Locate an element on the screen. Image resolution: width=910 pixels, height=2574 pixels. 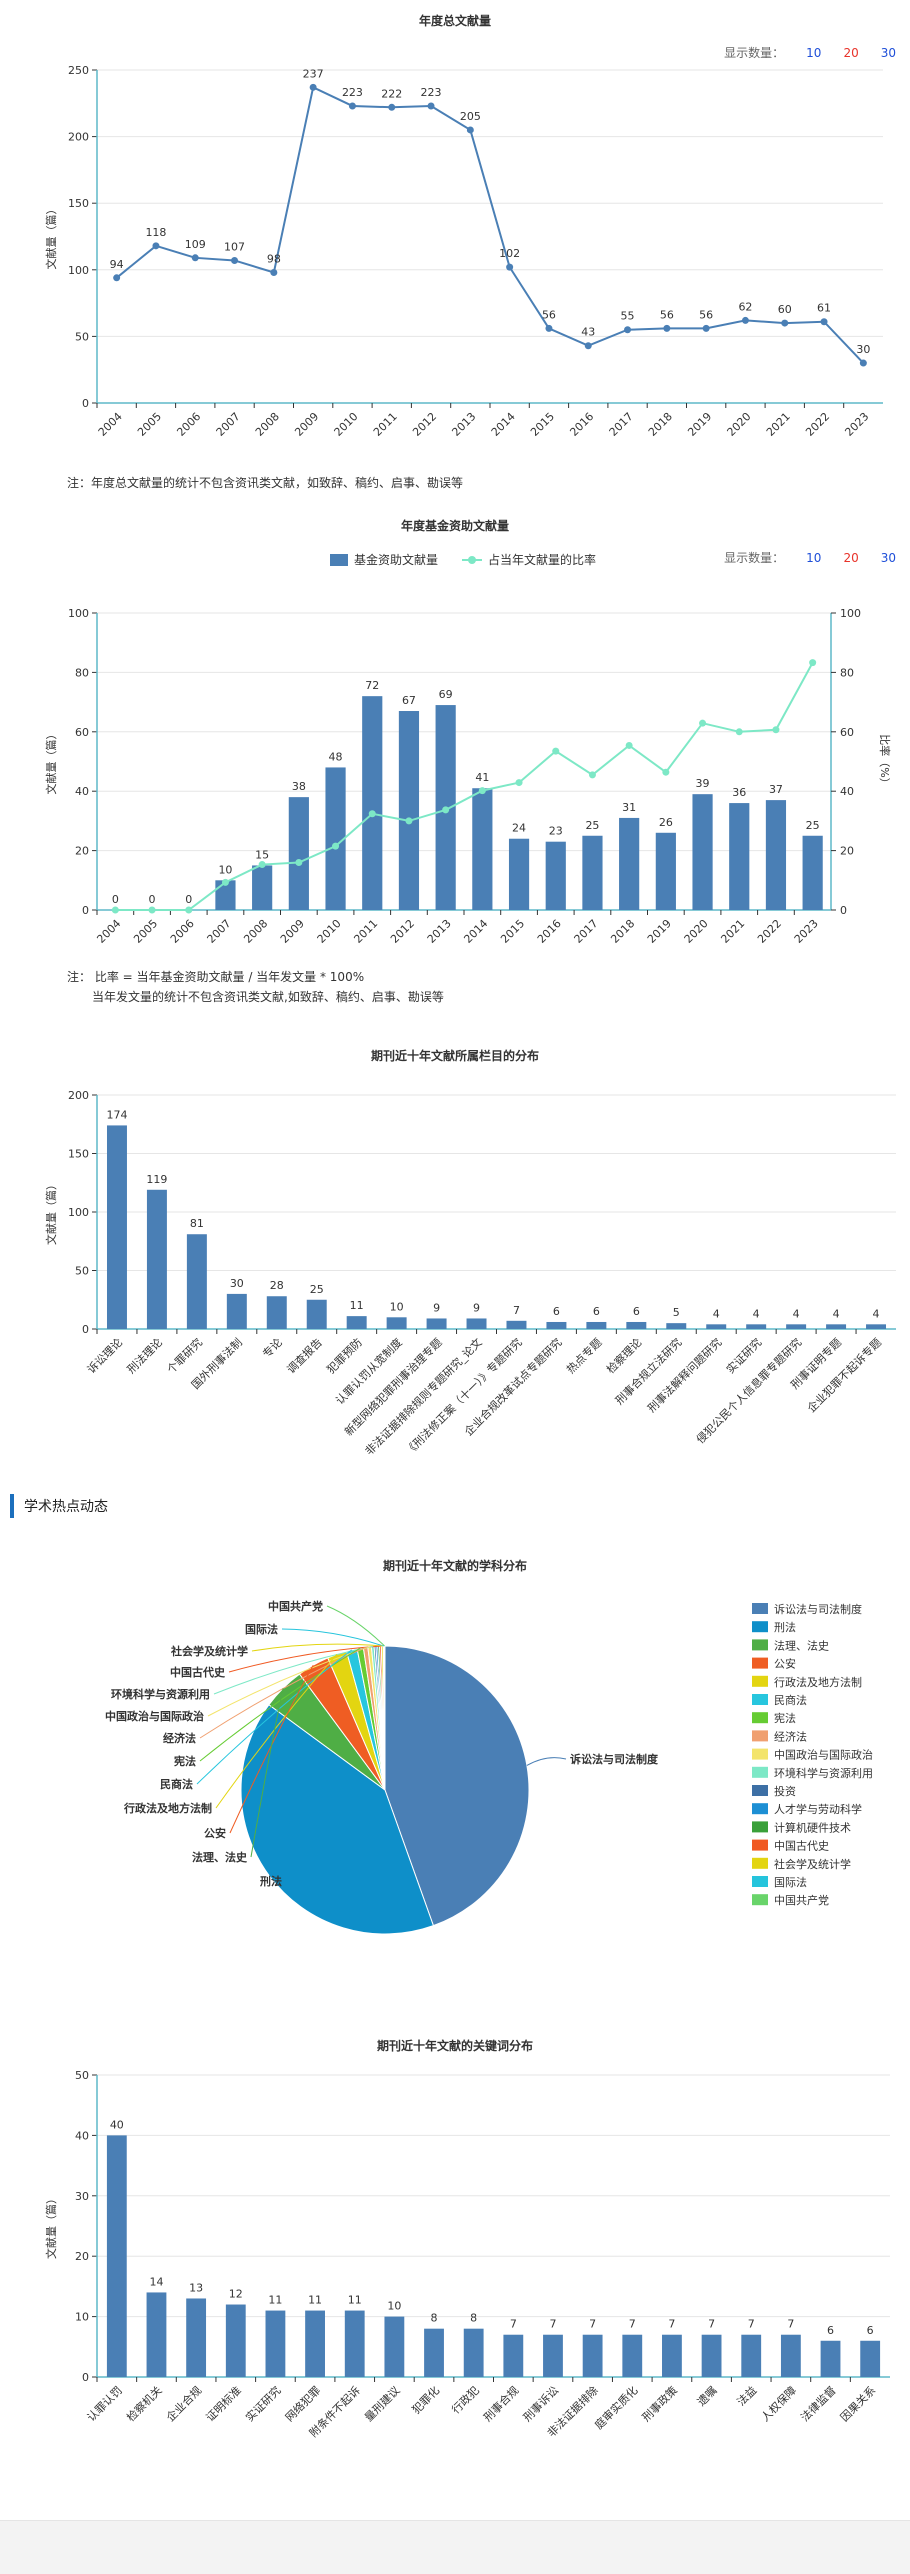
x-tick-label: 行政犯 is located at coordinates (465, 2399).